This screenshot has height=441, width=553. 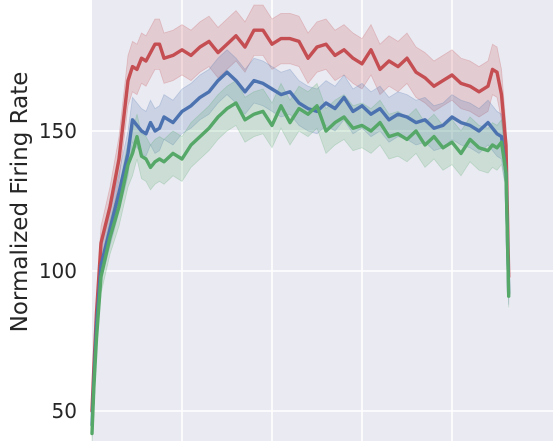 What do you see at coordinates (58, 131) in the screenshot?
I see `y-tick-label: 150` at bounding box center [58, 131].